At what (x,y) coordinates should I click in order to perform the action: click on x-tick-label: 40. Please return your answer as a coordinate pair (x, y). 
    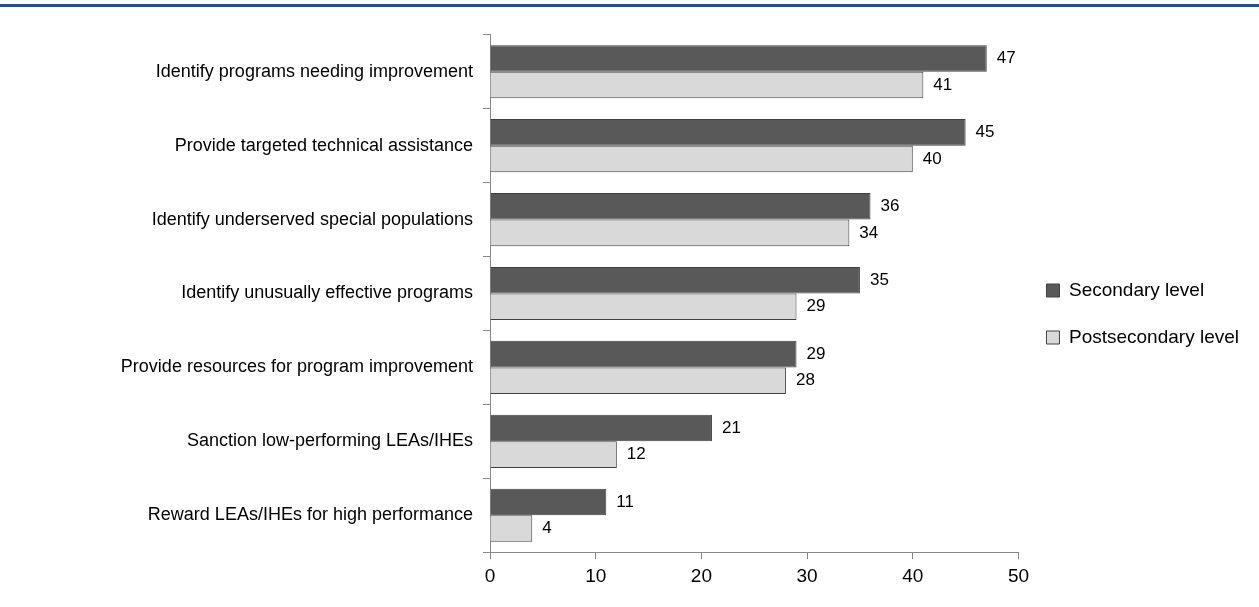
    Looking at the image, I should click on (913, 575).